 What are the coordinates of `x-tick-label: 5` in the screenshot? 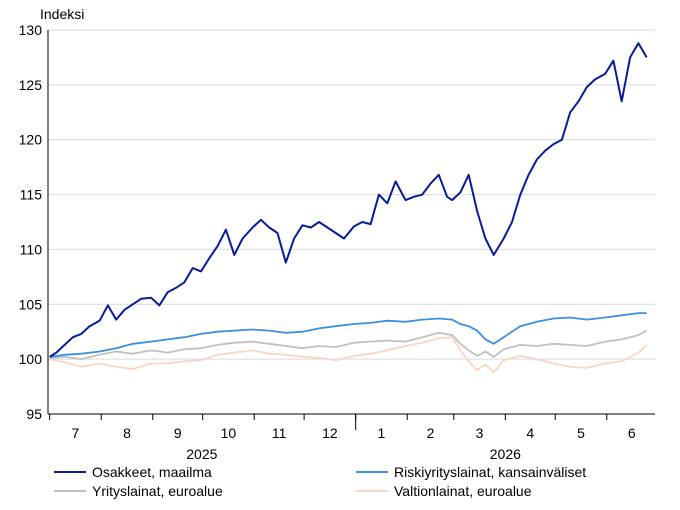 It's located at (581, 433).